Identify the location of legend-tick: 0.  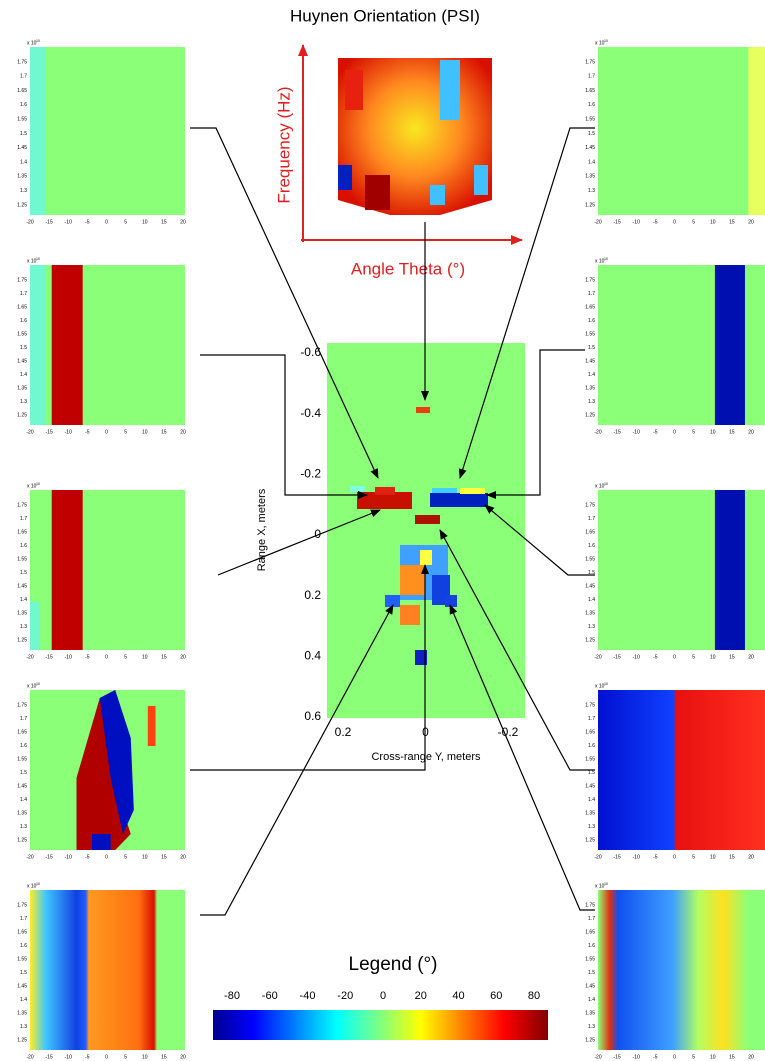
(383, 996).